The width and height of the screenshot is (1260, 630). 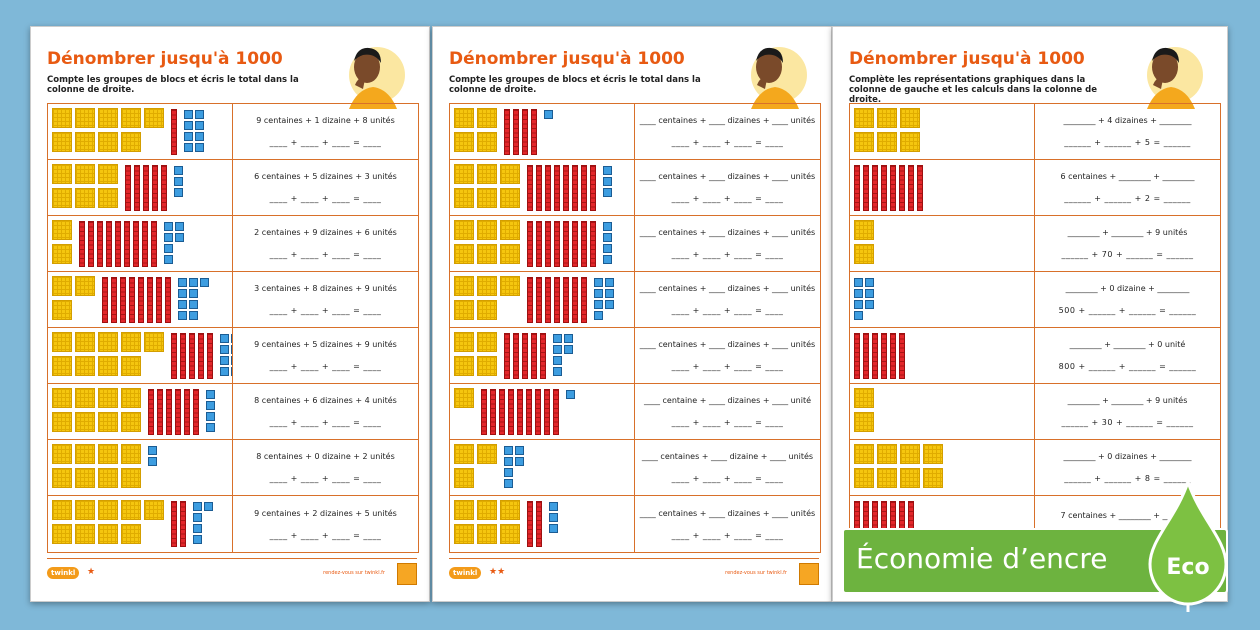 What do you see at coordinates (1127, 366) in the screenshot?
I see `calculation-line: 800 + ______ + ______ = ______` at bounding box center [1127, 366].